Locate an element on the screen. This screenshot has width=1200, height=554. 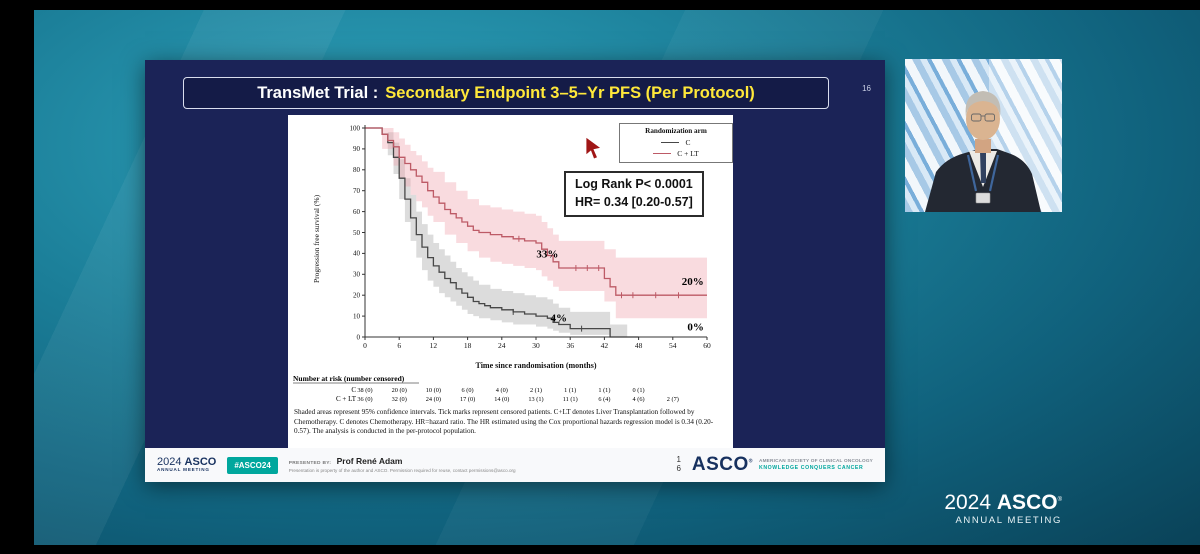
svg-text: 11 (1) is located at coordinates (570, 399).